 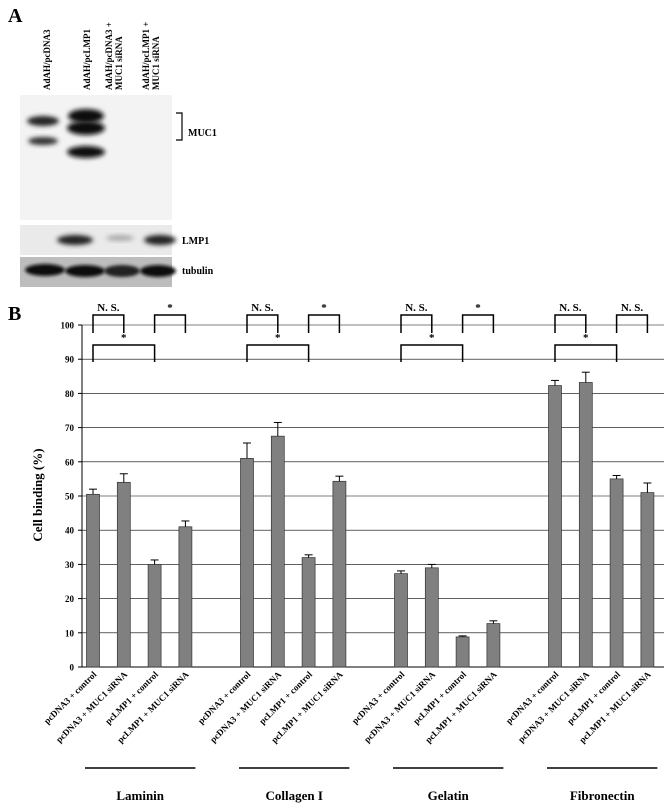 What do you see at coordinates (70, 599) in the screenshot?
I see `y-tick-label: 20` at bounding box center [70, 599].